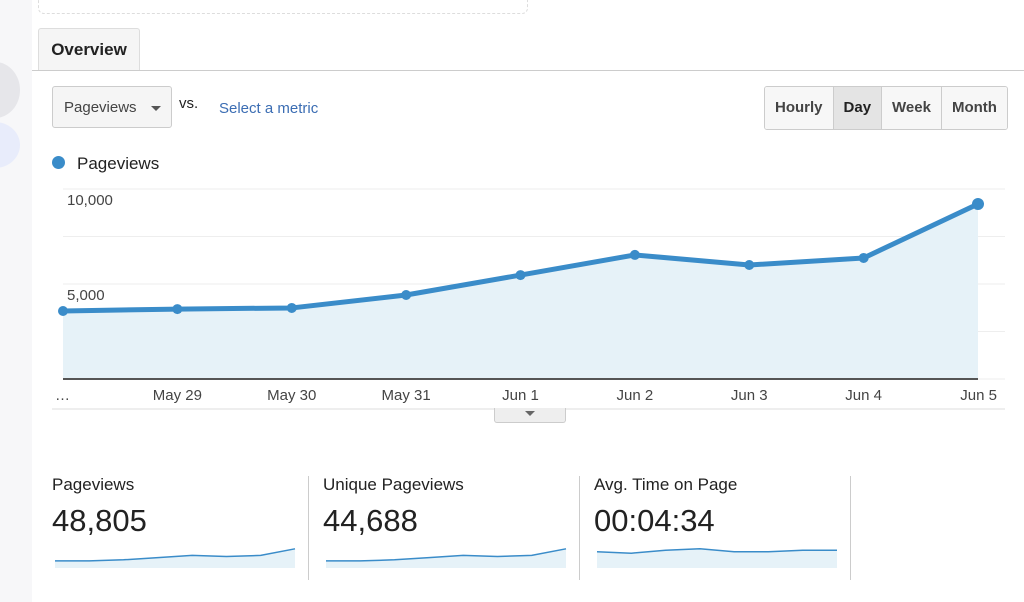 The image size is (1024, 602). Describe the element at coordinates (90, 200) in the screenshot. I see `y-tick-label: 10,000` at that location.